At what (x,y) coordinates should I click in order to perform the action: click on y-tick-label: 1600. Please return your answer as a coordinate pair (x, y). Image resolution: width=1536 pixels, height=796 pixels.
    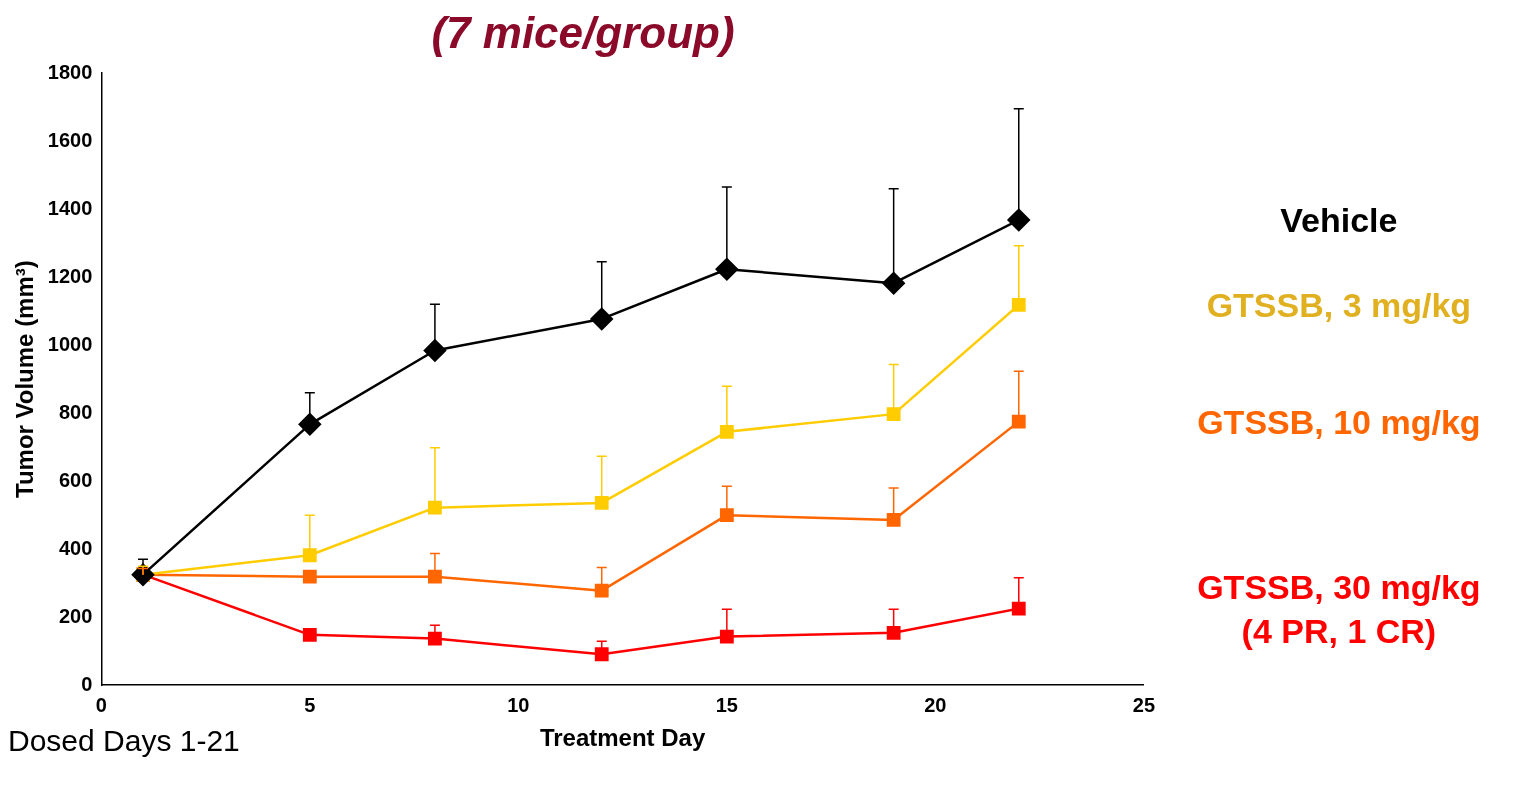
    Looking at the image, I should click on (70, 139).